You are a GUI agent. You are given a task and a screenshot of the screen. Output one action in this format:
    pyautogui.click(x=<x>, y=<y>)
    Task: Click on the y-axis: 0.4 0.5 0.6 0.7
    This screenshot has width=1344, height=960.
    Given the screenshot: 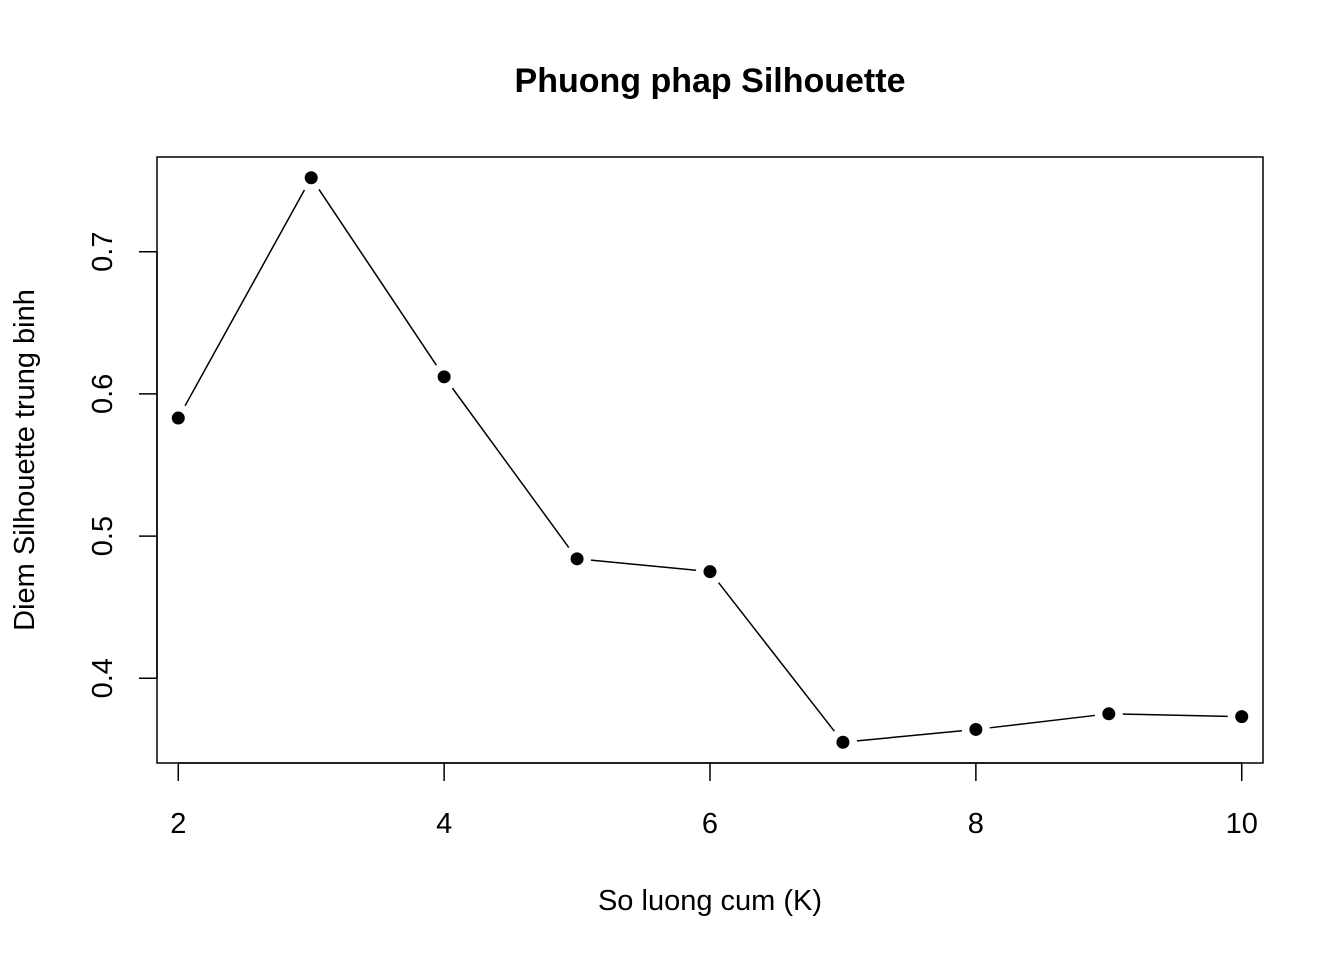 What is the action you would take?
    pyautogui.click(x=122, y=465)
    